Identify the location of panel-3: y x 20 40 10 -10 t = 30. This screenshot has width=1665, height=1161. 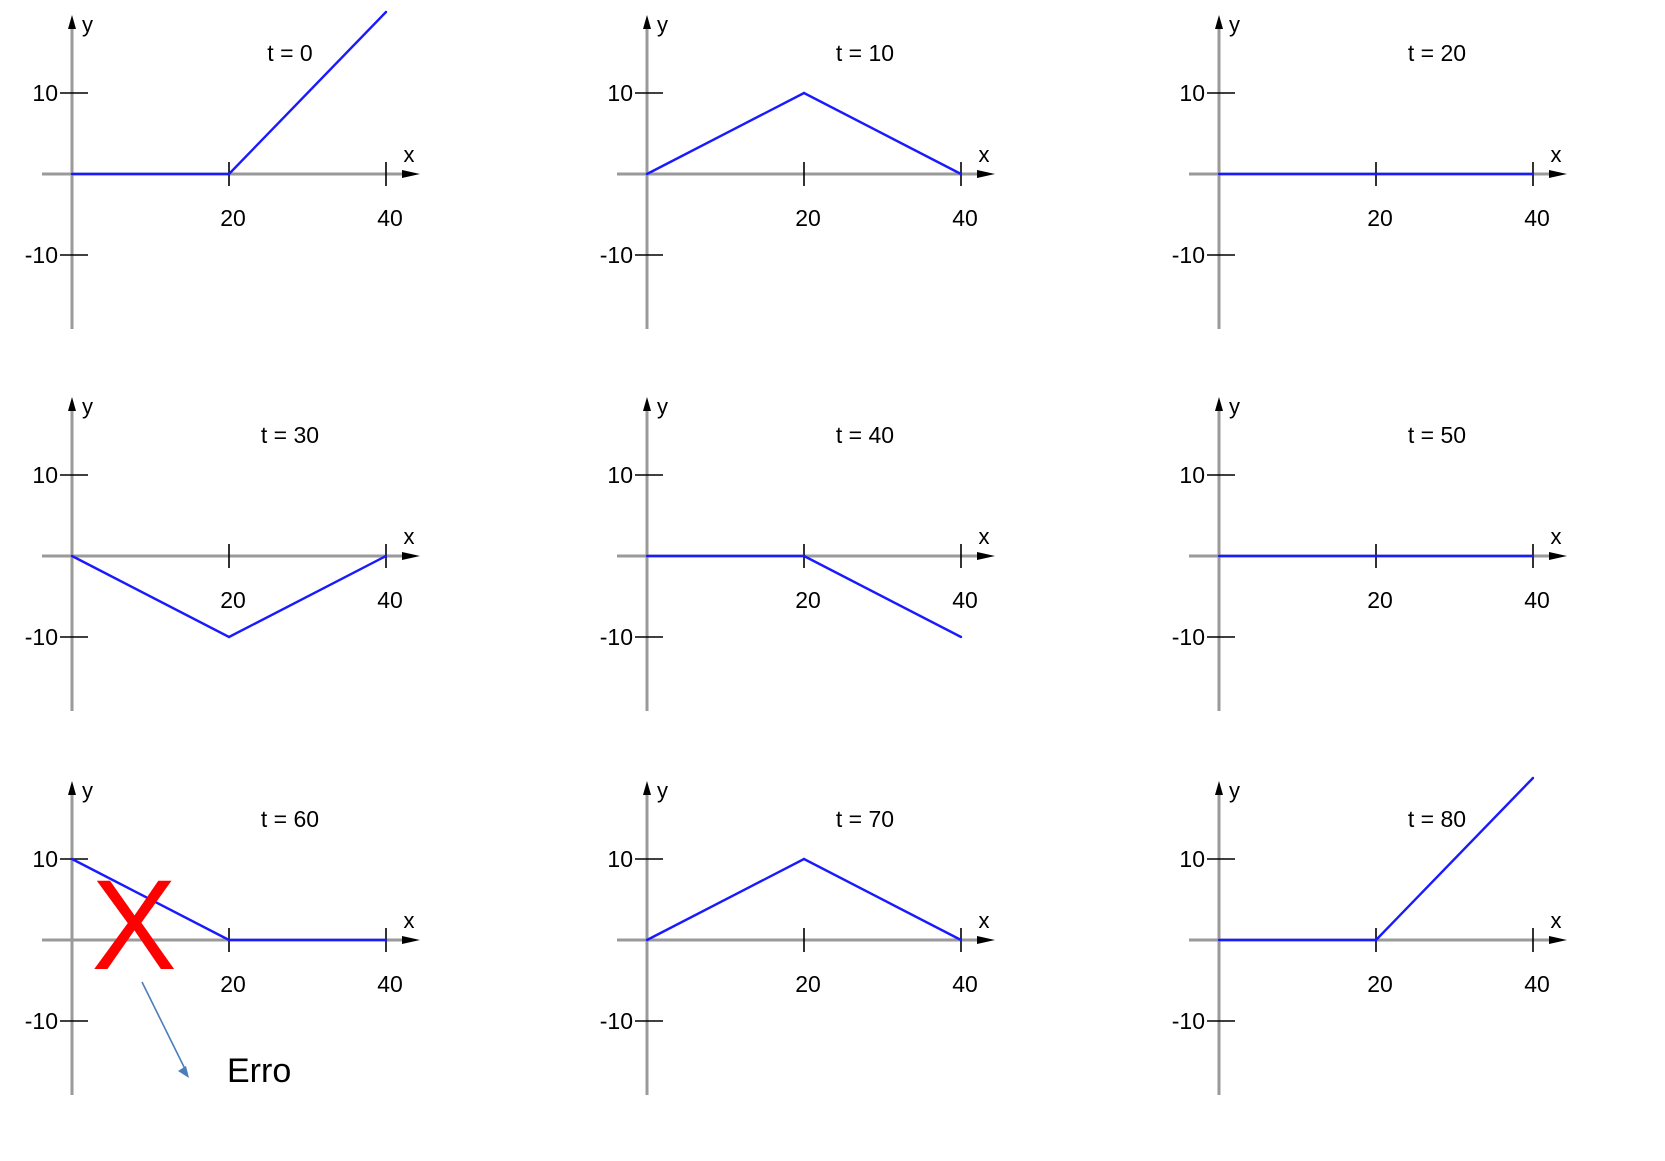
(222, 552).